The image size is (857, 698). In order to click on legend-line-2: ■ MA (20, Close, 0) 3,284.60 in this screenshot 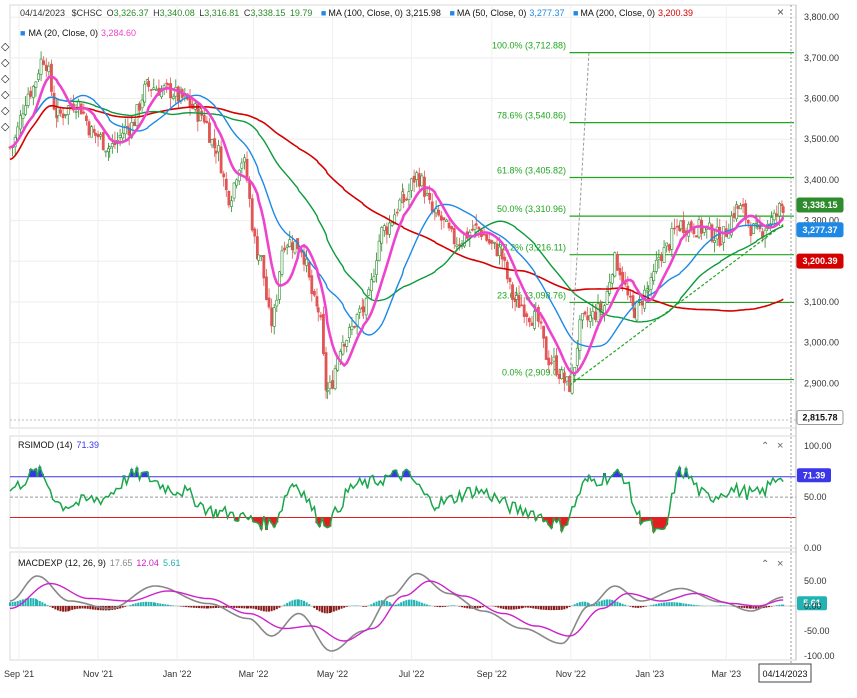, I will do `click(78, 33)`.